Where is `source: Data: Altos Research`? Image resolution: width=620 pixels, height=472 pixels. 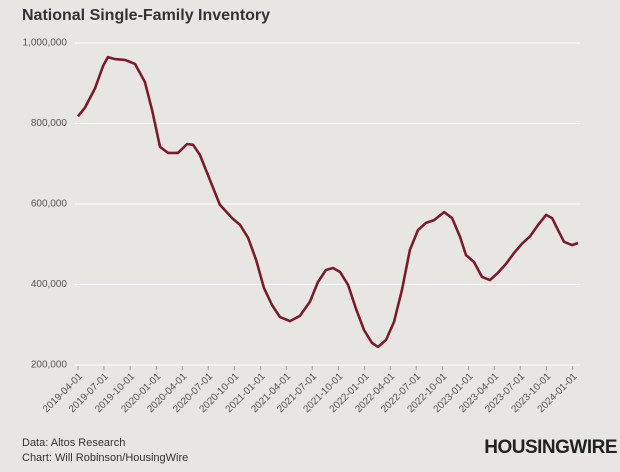 source: Data: Altos Research is located at coordinates (73, 443).